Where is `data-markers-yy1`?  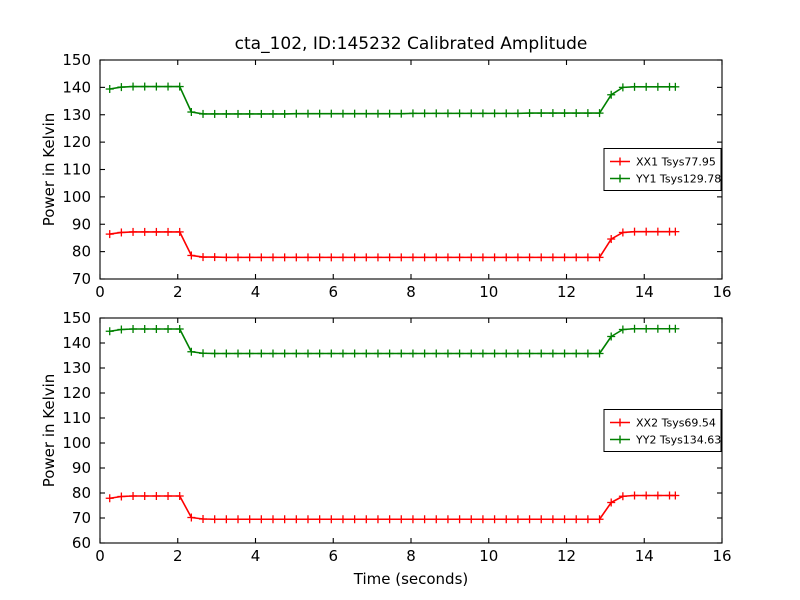 data-markers-yy1 is located at coordinates (392, 100).